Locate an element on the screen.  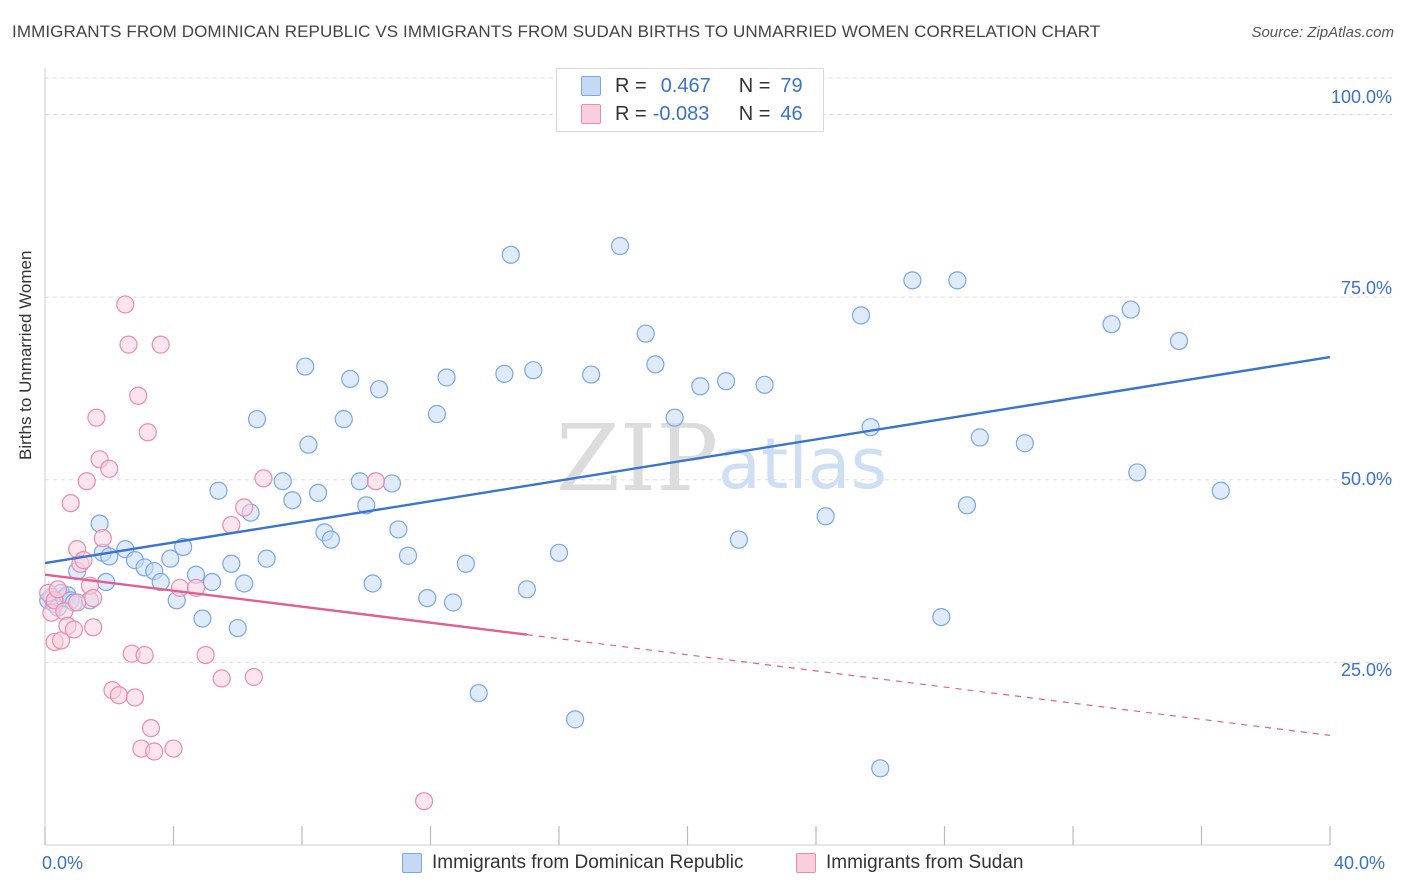
trend-line-sudan is located at coordinates (286, 604).